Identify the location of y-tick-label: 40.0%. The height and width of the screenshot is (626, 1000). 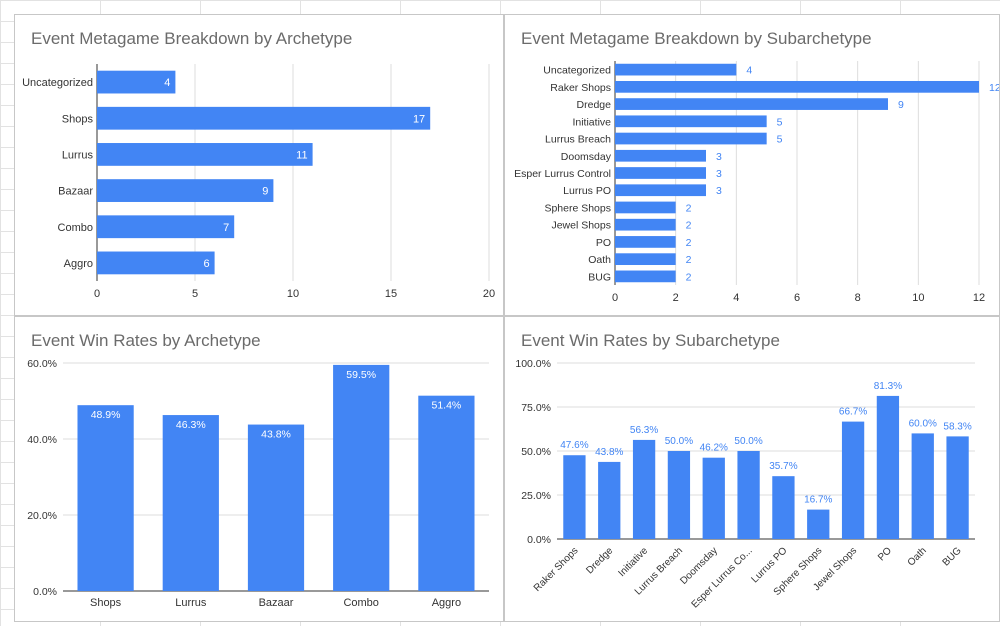
(42, 440).